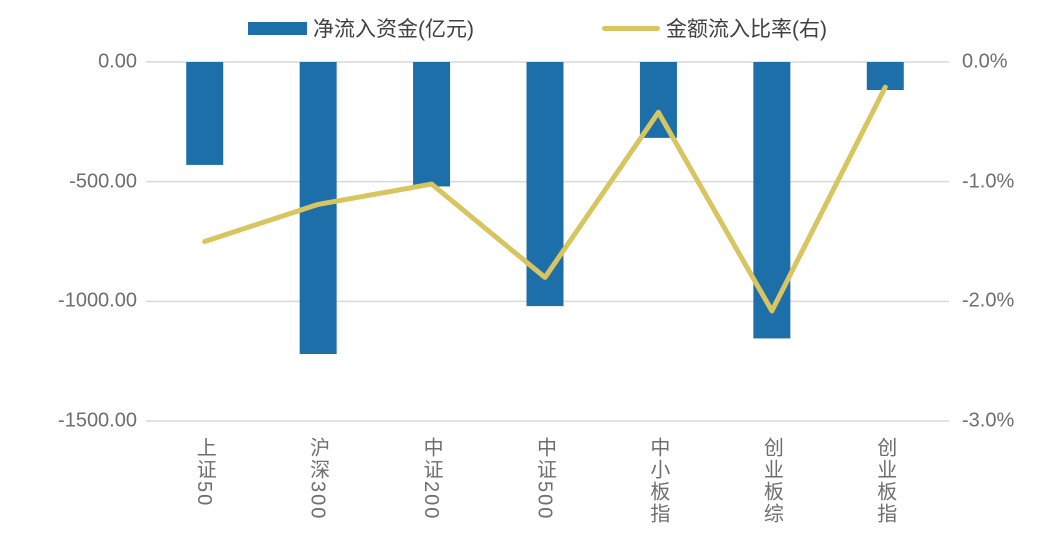 The height and width of the screenshot is (552, 1053). I want to click on bar-创业板综, so click(772, 200).